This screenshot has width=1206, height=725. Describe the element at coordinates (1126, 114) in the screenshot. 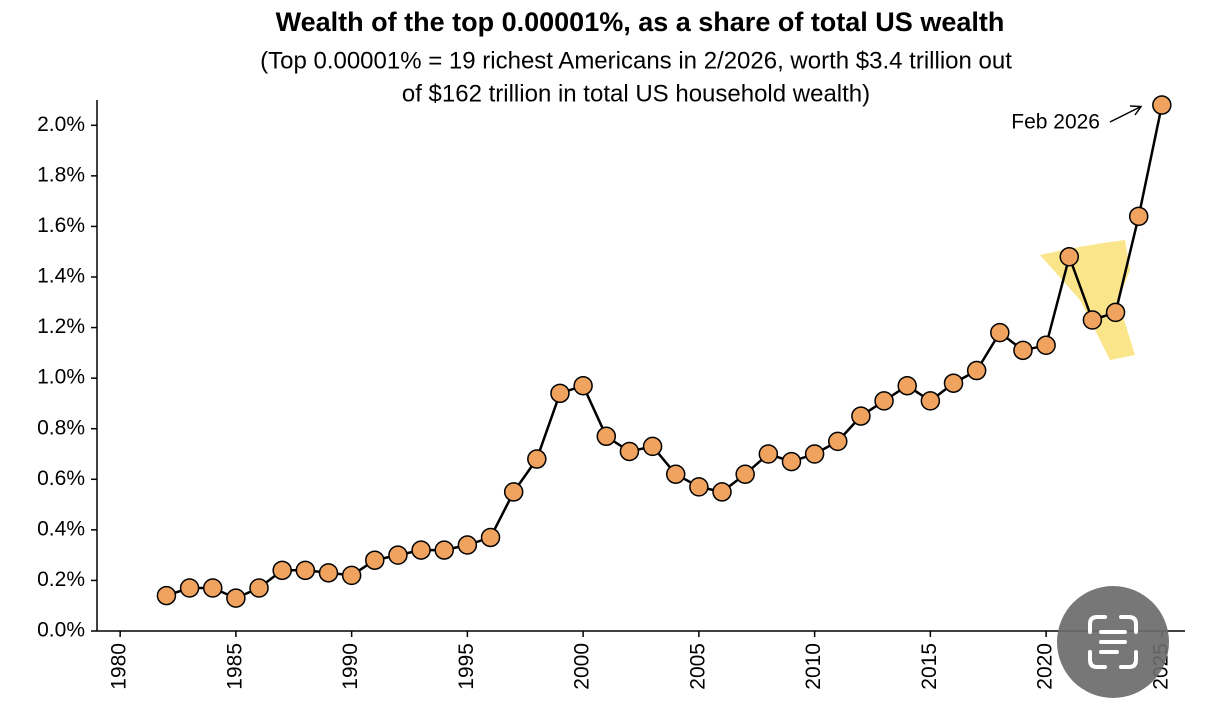

I see `annotation-arrow` at that location.